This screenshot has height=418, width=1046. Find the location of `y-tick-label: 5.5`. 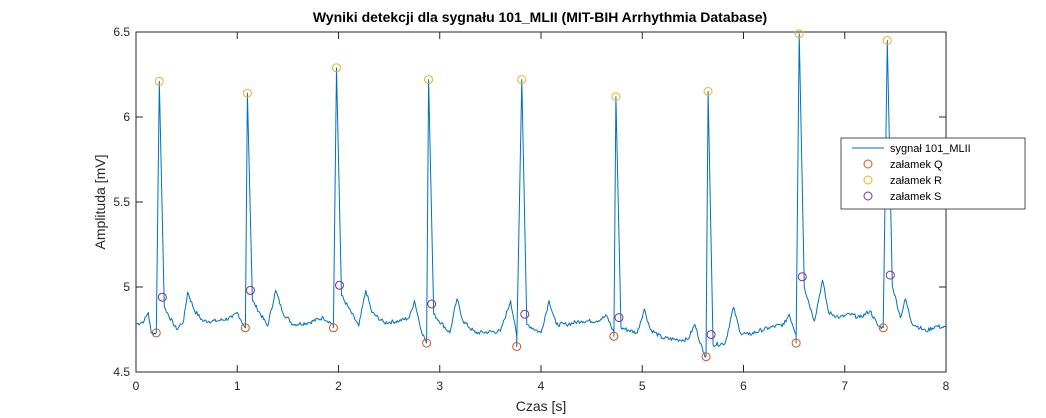

y-tick-label: 5.5 is located at coordinates (121, 202).